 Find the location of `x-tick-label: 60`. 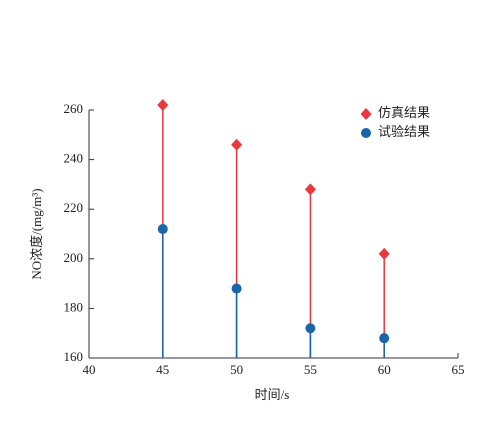

x-tick-label: 60 is located at coordinates (384, 369).